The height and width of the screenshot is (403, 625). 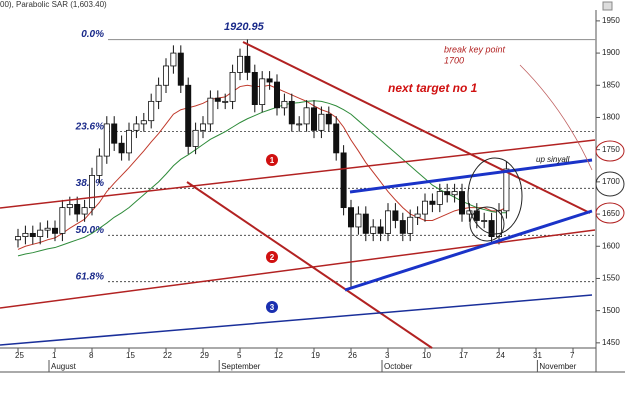 I want to click on month-label: October, so click(x=398, y=366).